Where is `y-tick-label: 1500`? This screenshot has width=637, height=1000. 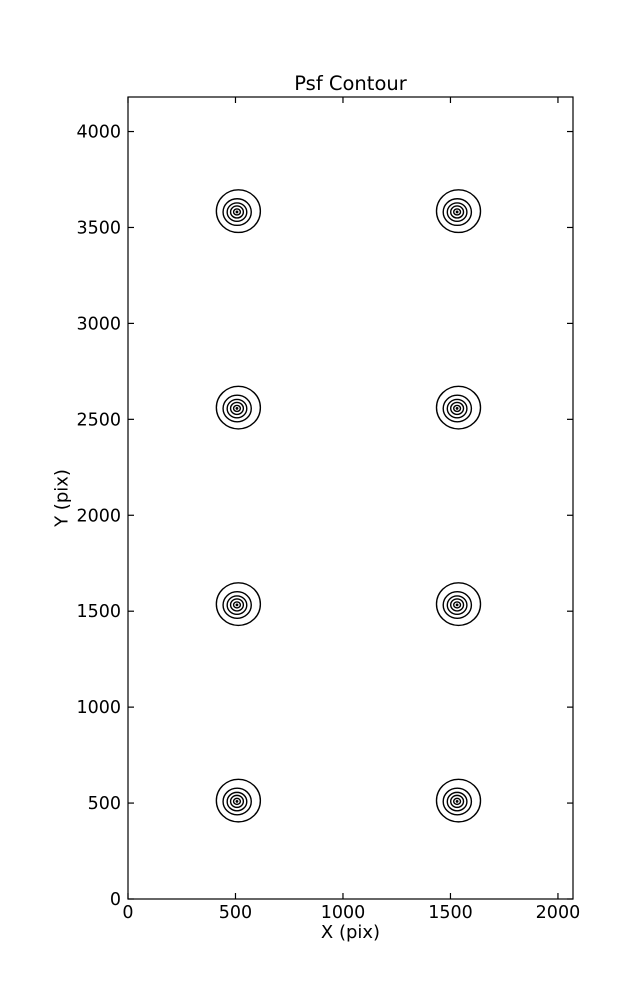 y-tick-label: 1500 is located at coordinates (98, 612).